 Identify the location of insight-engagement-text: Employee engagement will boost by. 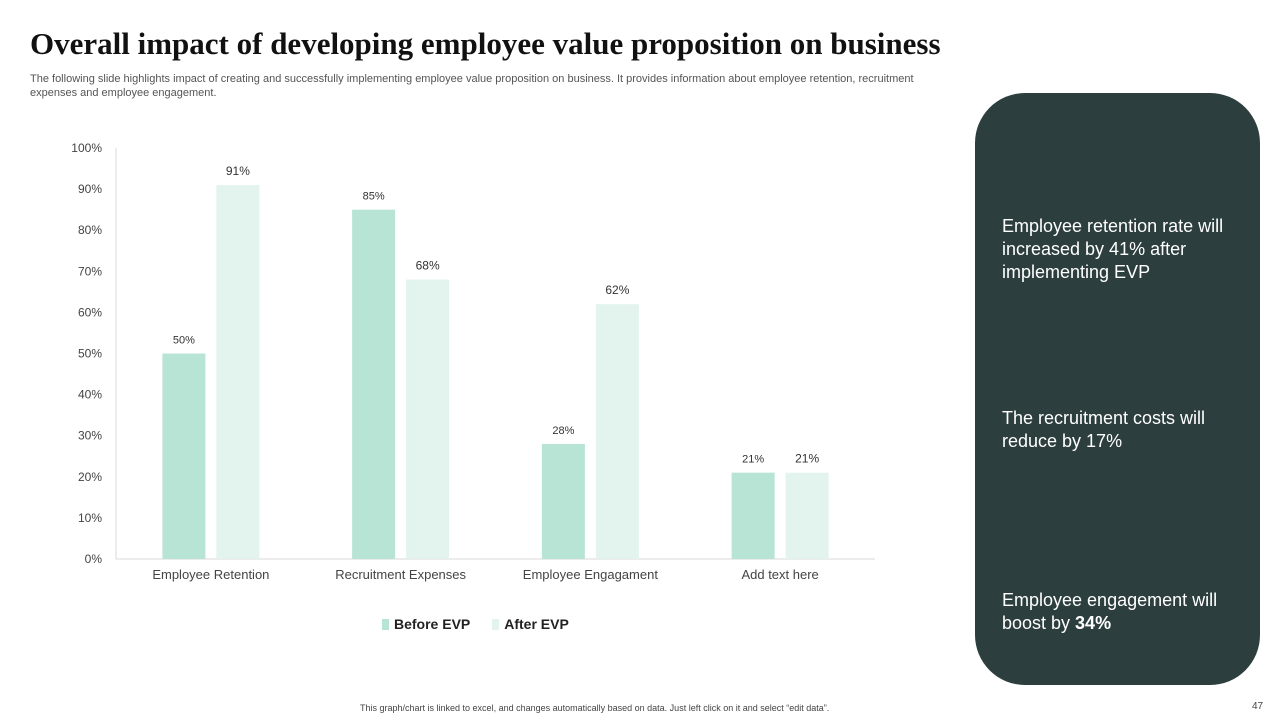
(1110, 611).